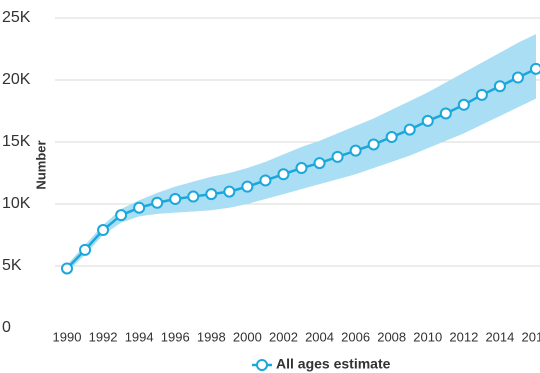 The height and width of the screenshot is (373, 540). What do you see at coordinates (16, 79) in the screenshot?
I see `y-tick-label: 20K` at bounding box center [16, 79].